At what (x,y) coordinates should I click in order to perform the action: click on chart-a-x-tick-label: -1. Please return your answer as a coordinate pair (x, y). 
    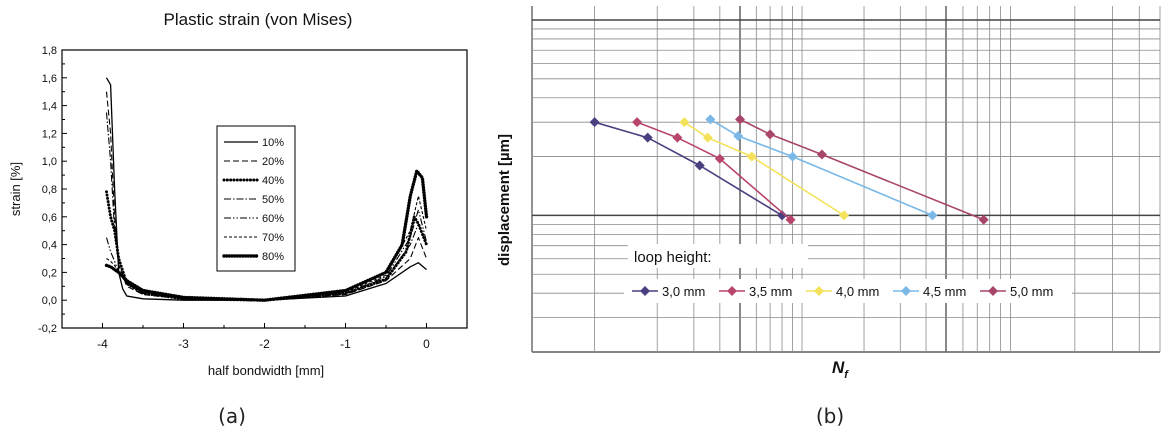
    Looking at the image, I should click on (345, 344).